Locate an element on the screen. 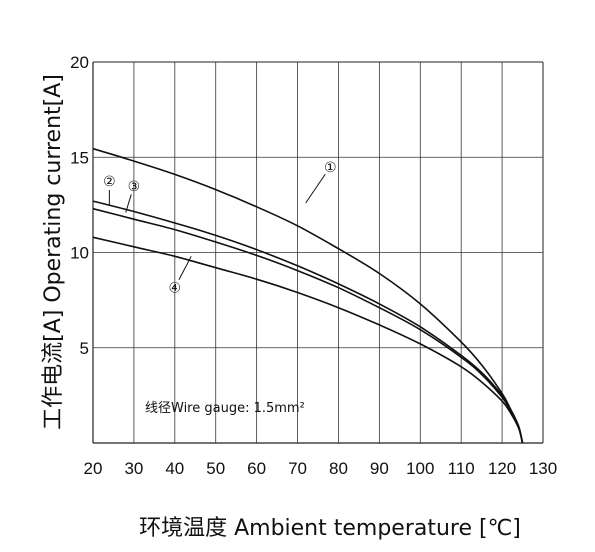  y-tick-label: 15 is located at coordinates (79, 157).